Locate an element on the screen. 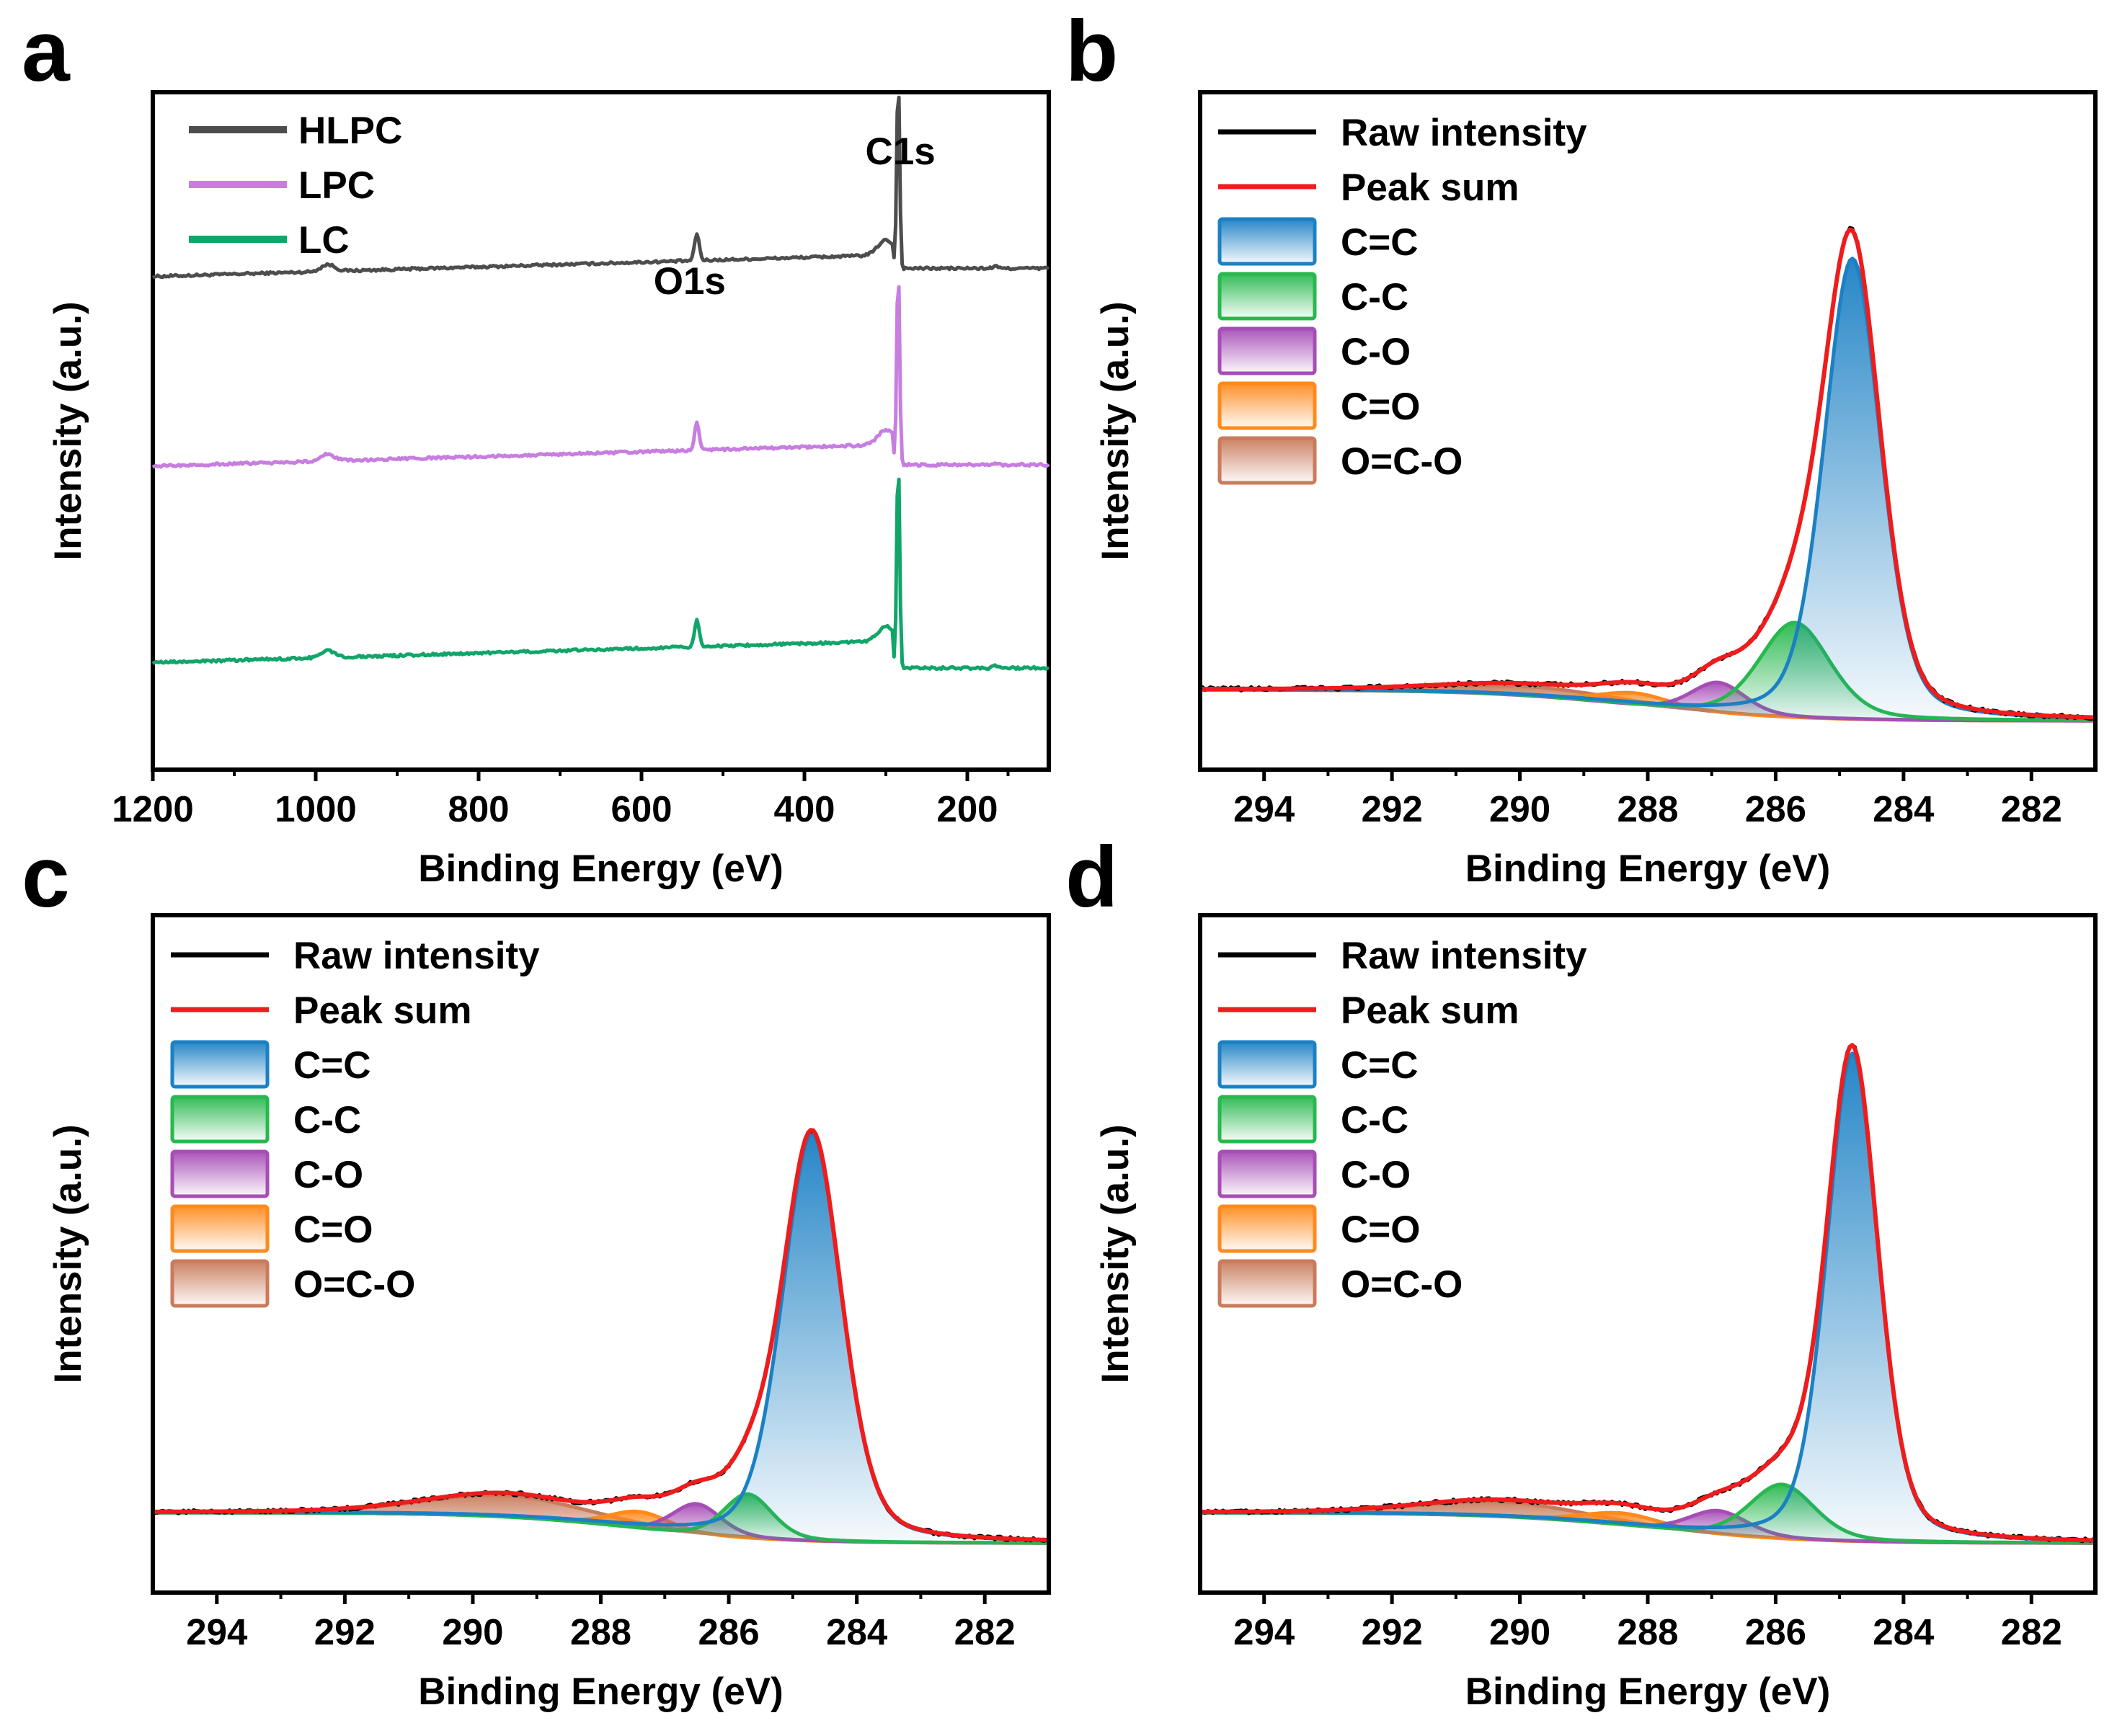  annotation-o1s: O1s is located at coordinates (690, 282).